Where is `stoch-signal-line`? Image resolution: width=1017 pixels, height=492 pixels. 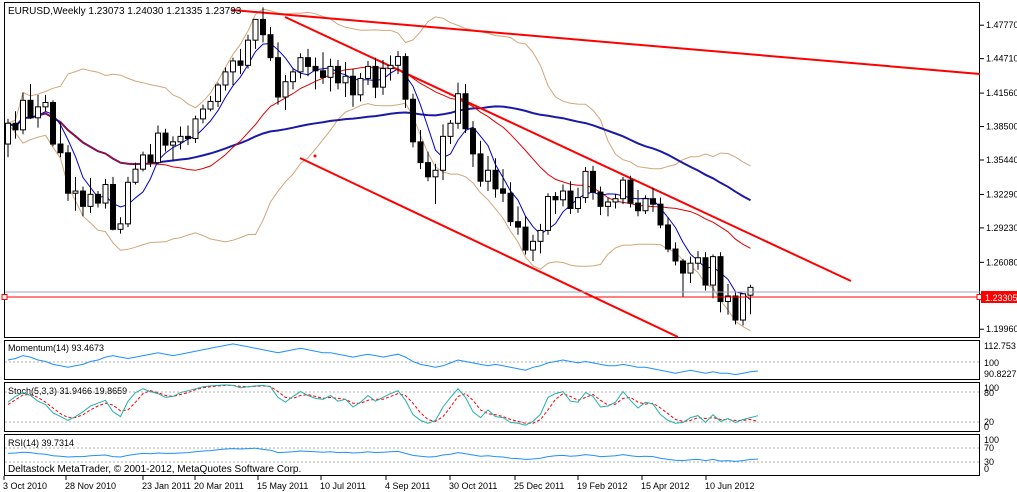
stoch-signal-line is located at coordinates (383, 404).